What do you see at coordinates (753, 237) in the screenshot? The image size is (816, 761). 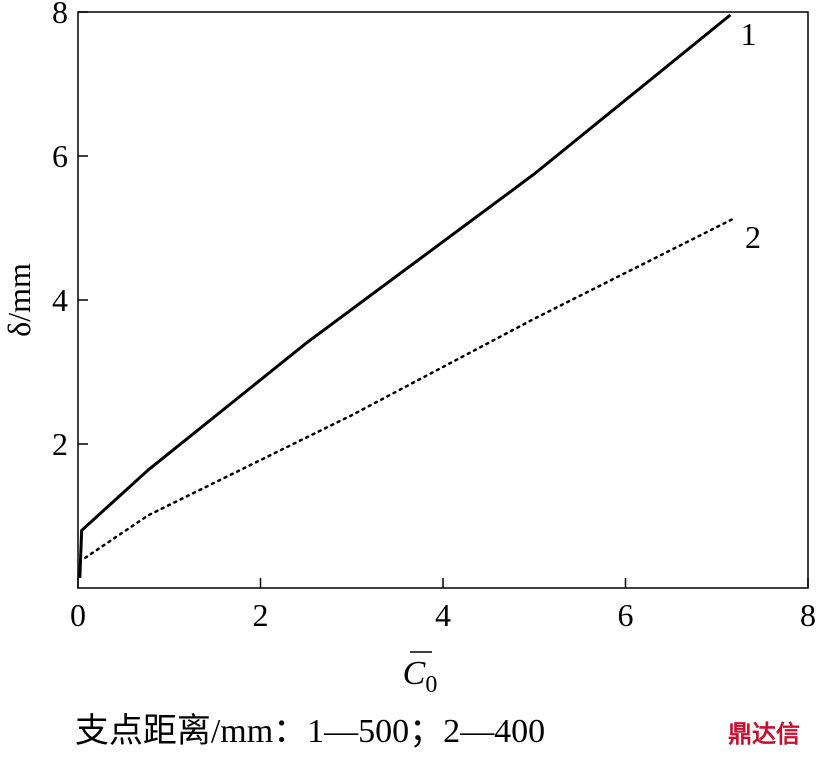 I see `series-label: 2` at bounding box center [753, 237].